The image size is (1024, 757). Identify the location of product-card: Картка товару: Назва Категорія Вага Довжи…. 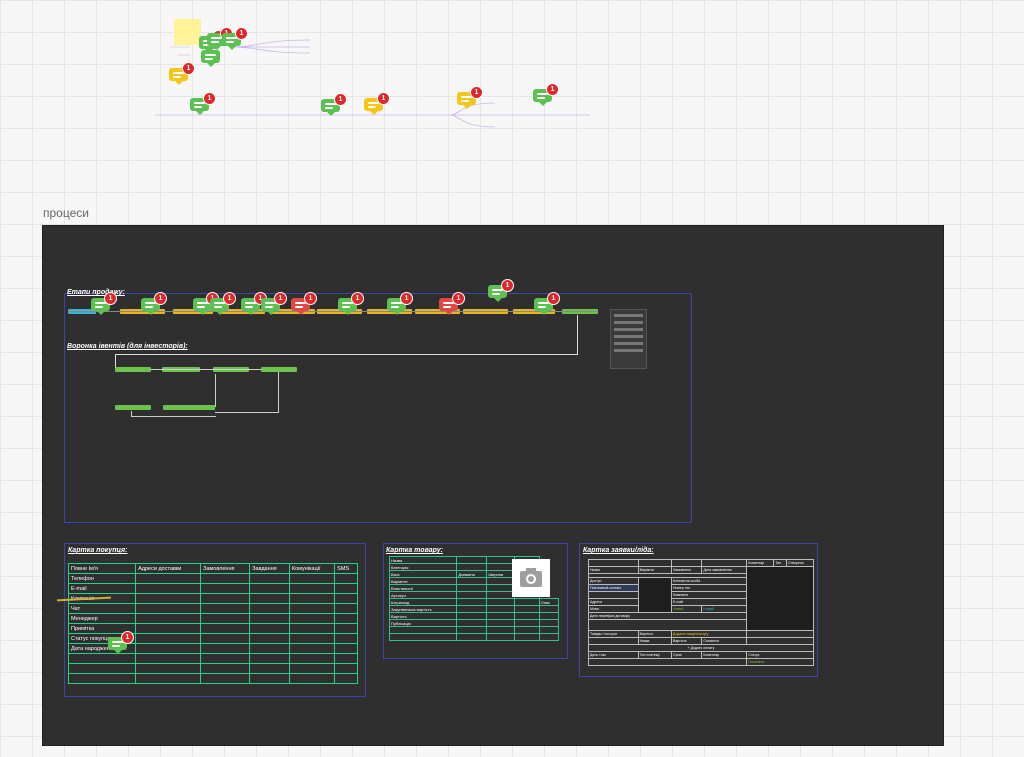
(475, 601).